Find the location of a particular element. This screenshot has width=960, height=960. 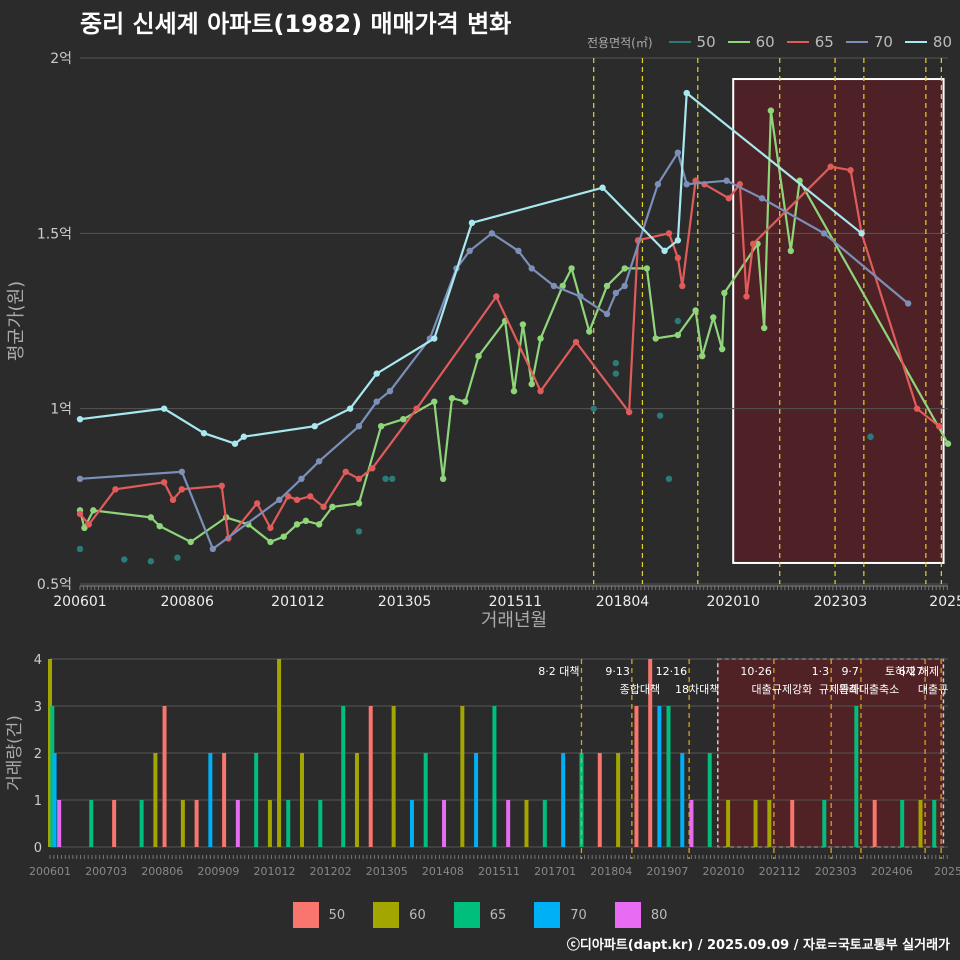

x-tick-label: 201202 is located at coordinates (331, 871).